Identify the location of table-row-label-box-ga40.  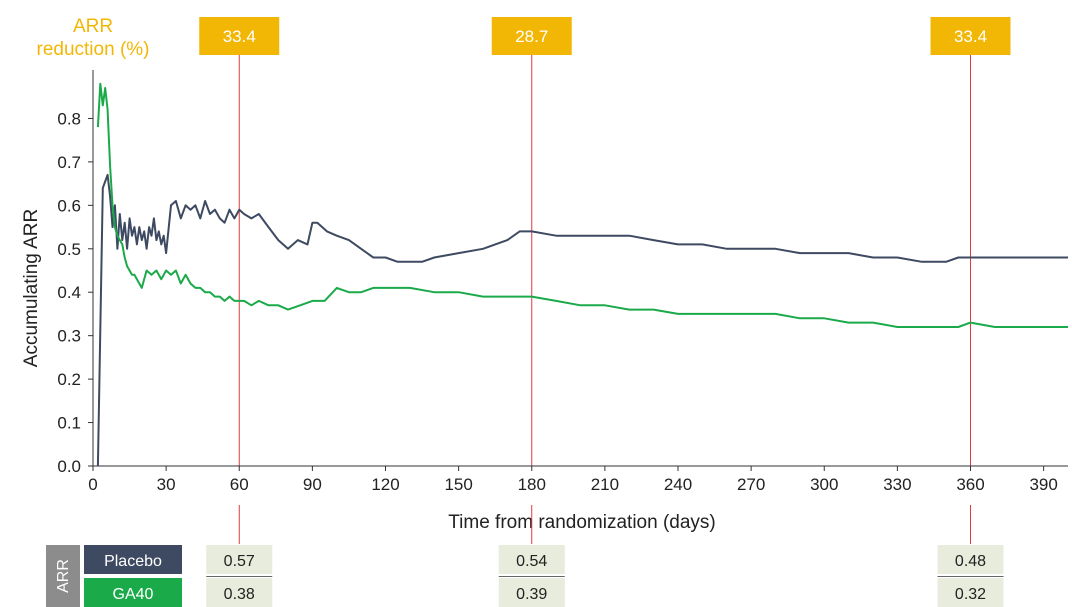
(133, 592).